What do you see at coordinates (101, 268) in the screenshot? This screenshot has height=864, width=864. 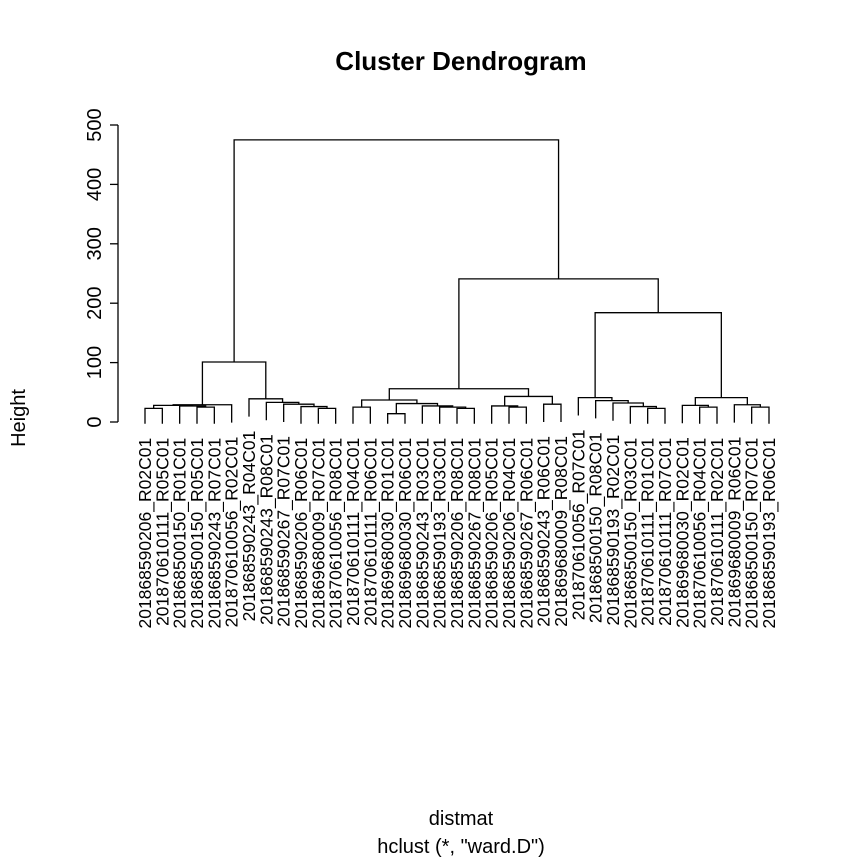 I see `y-axis: 0 100 200 300 400 500` at bounding box center [101, 268].